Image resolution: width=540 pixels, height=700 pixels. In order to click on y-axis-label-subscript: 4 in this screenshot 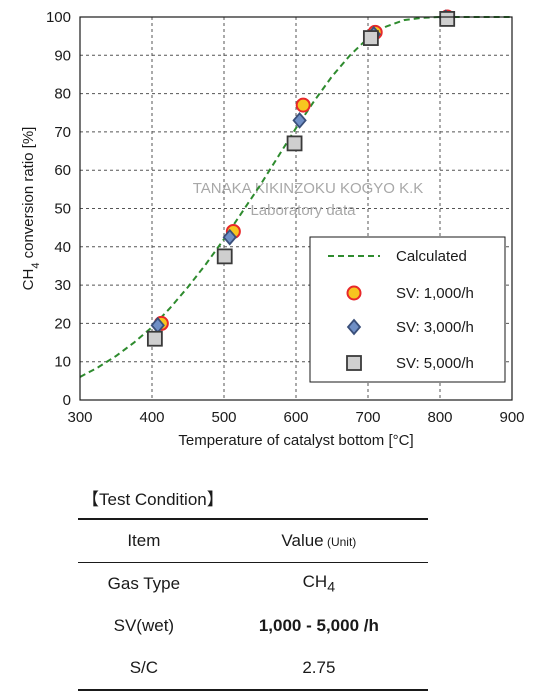, I will do `click(36, 266)`.